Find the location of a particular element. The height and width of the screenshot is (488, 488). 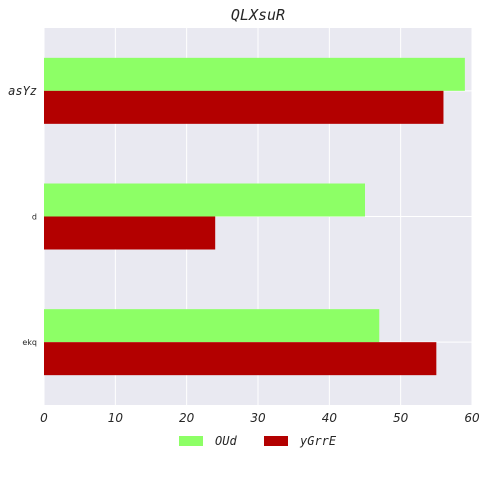

bar-OUd-d is located at coordinates (204, 200).